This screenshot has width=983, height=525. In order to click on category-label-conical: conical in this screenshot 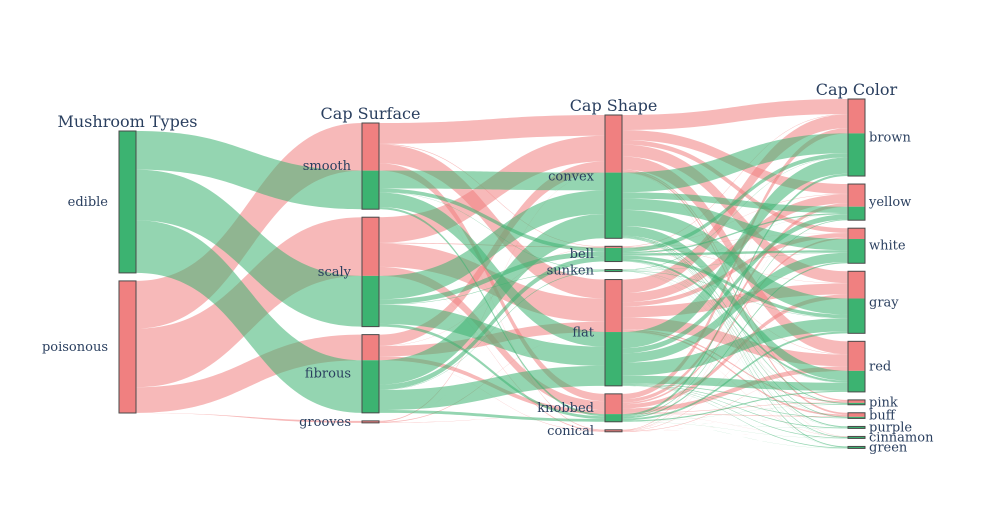, I will do `click(570, 431)`.